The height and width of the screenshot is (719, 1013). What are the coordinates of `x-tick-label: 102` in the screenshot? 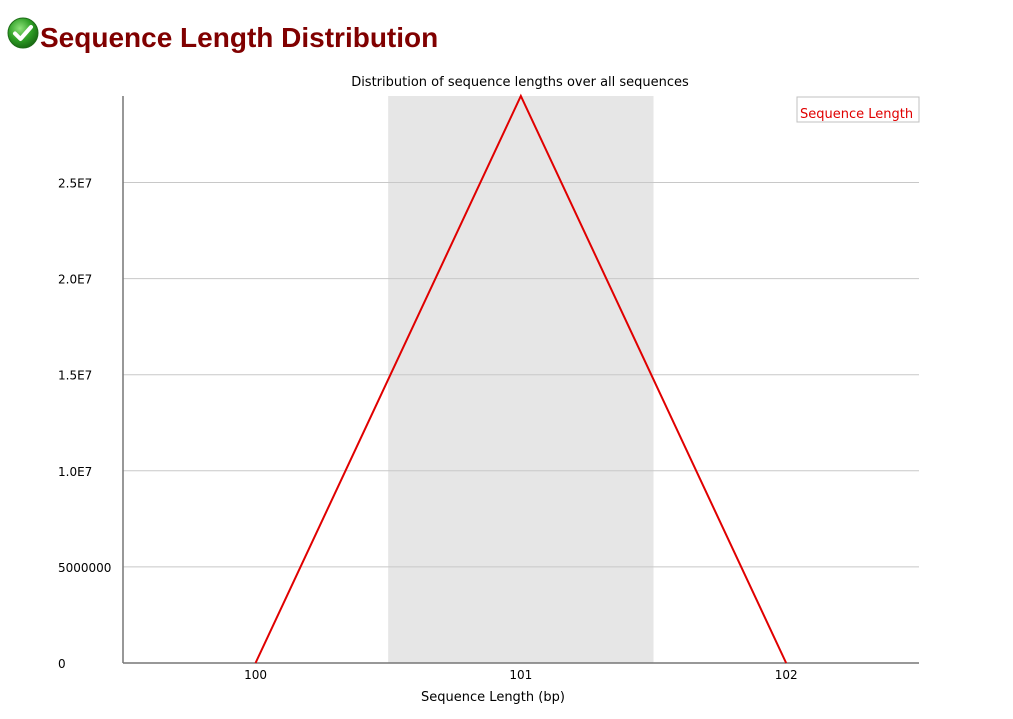 It's located at (786, 675).